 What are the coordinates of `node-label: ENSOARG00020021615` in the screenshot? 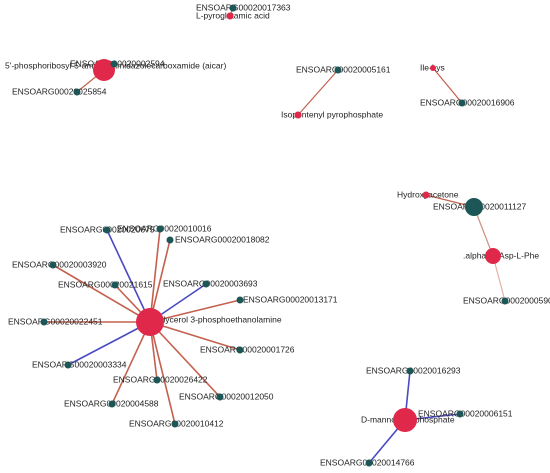 It's located at (105, 284).